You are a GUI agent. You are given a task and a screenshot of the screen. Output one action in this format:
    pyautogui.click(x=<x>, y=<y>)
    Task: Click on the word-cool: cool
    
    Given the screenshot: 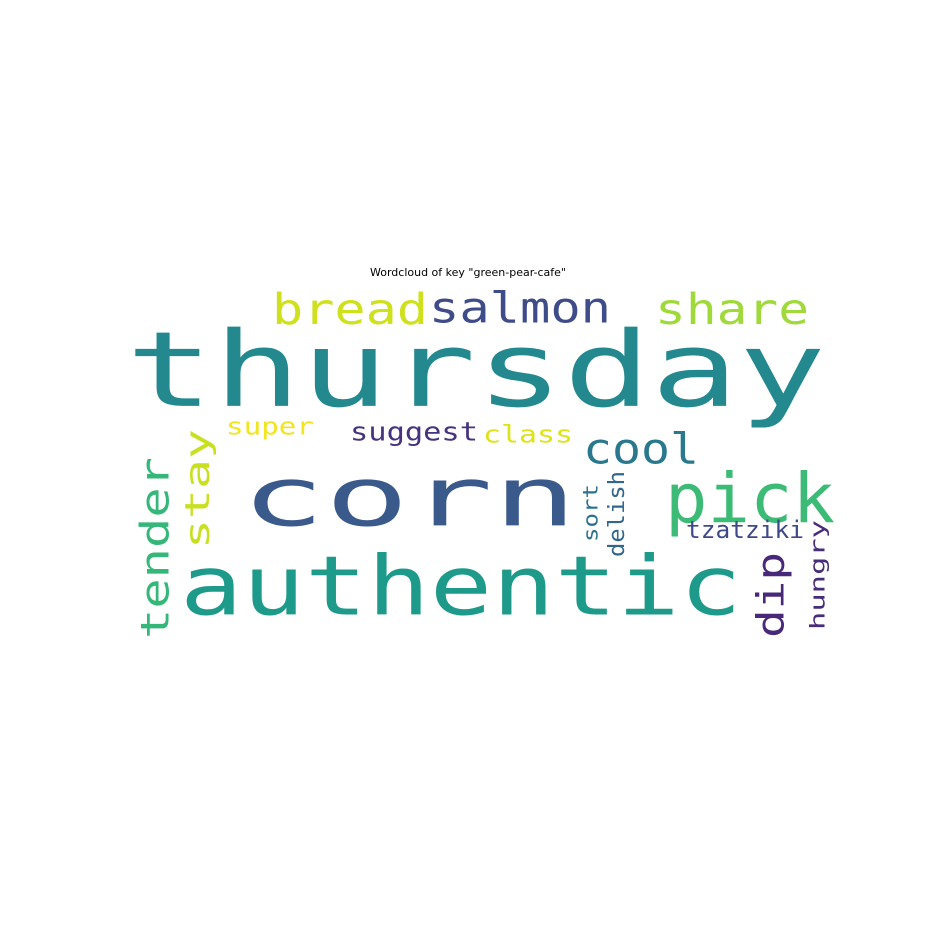 What is the action you would take?
    pyautogui.click(x=641, y=449)
    